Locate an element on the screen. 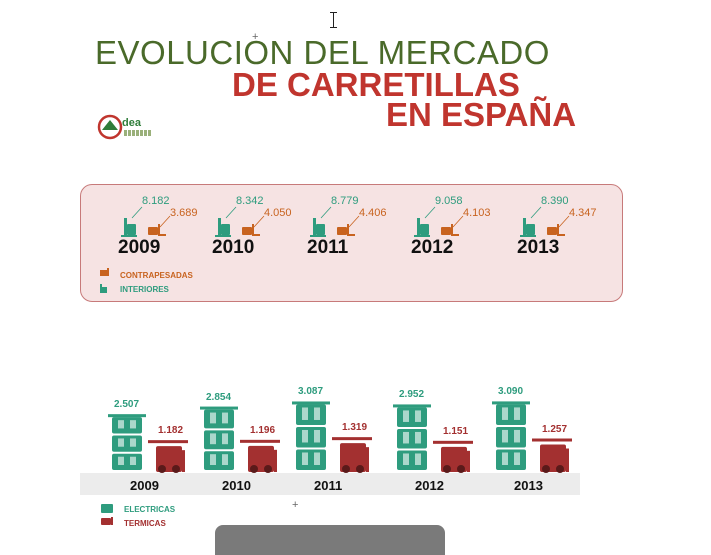  termicas-value-label: 1.182 is located at coordinates (171, 431).